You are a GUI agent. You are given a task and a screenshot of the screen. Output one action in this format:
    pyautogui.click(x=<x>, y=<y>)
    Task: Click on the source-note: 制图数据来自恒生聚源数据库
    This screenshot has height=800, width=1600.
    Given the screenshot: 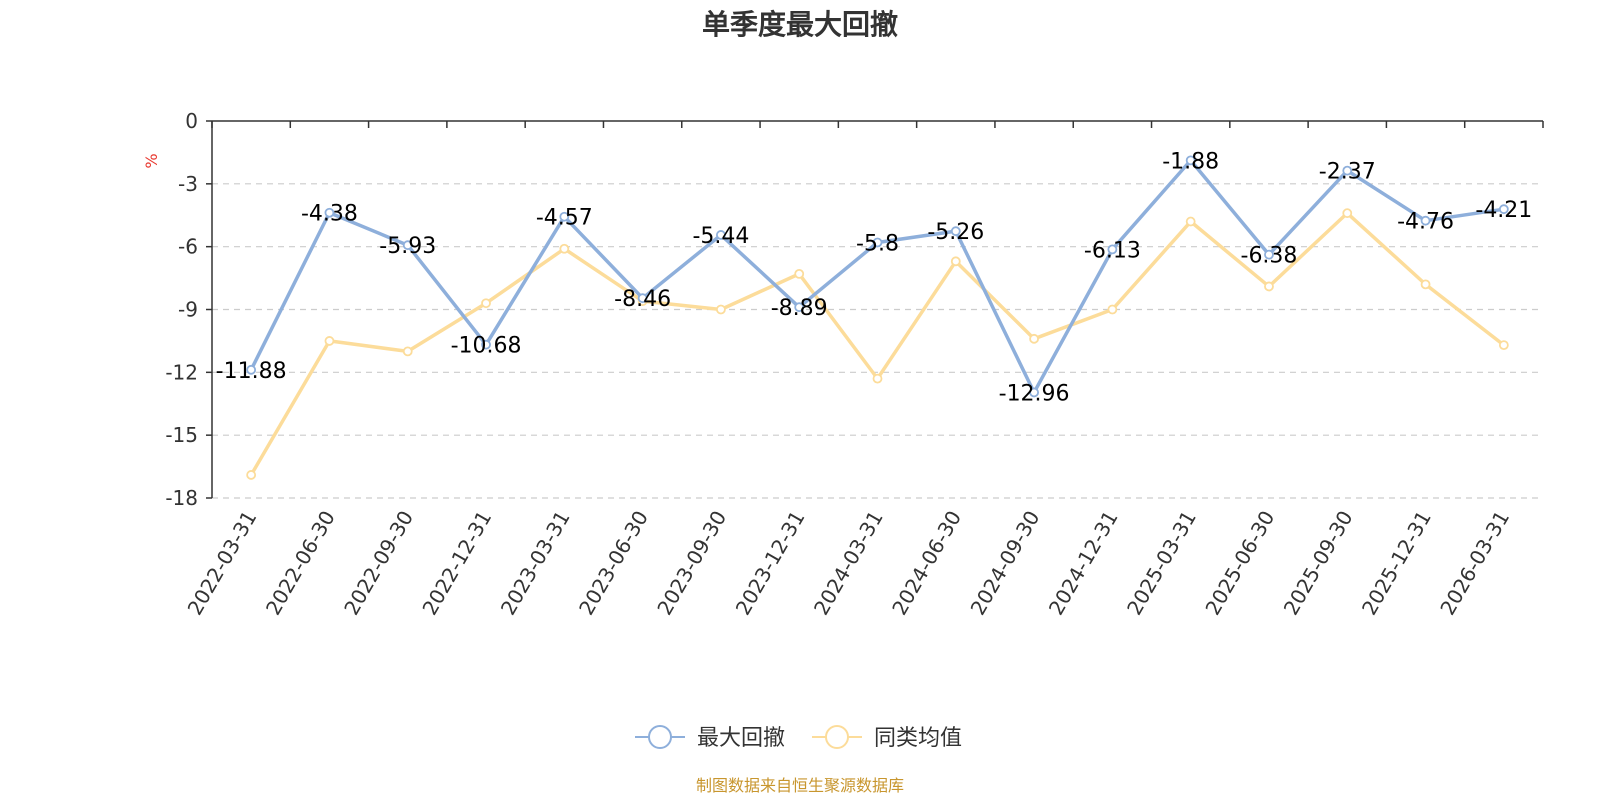 What is the action you would take?
    pyautogui.click(x=800, y=785)
    